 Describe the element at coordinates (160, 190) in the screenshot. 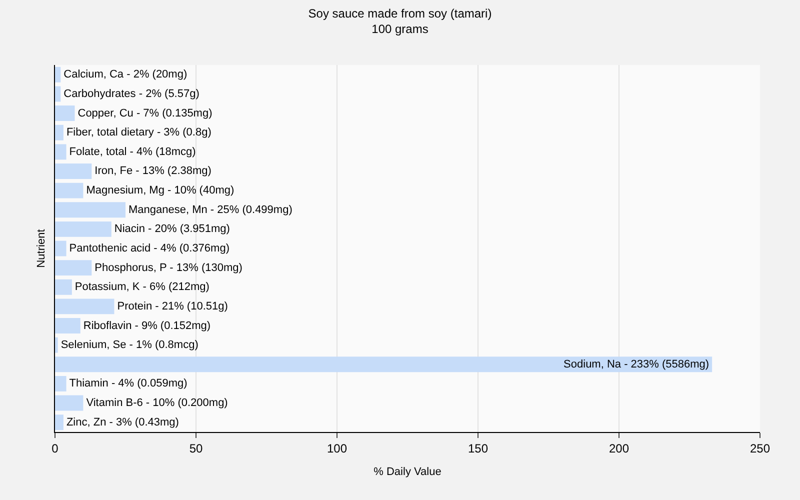

I see `y-tick-label: Magnesium, Mg - 10% (40mg)` at that location.